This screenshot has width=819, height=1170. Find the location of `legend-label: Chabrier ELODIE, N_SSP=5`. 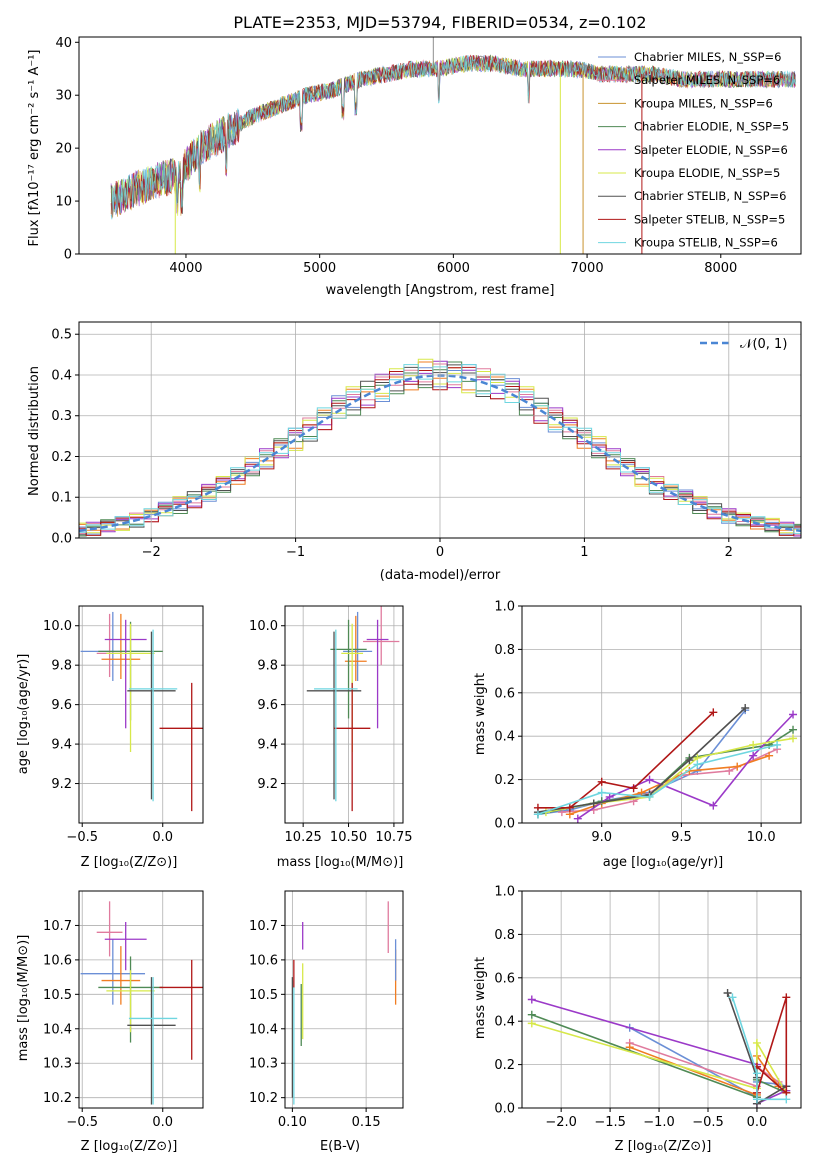

legend-label: Chabrier ELODIE, N_SSP=5 is located at coordinates (711, 127).